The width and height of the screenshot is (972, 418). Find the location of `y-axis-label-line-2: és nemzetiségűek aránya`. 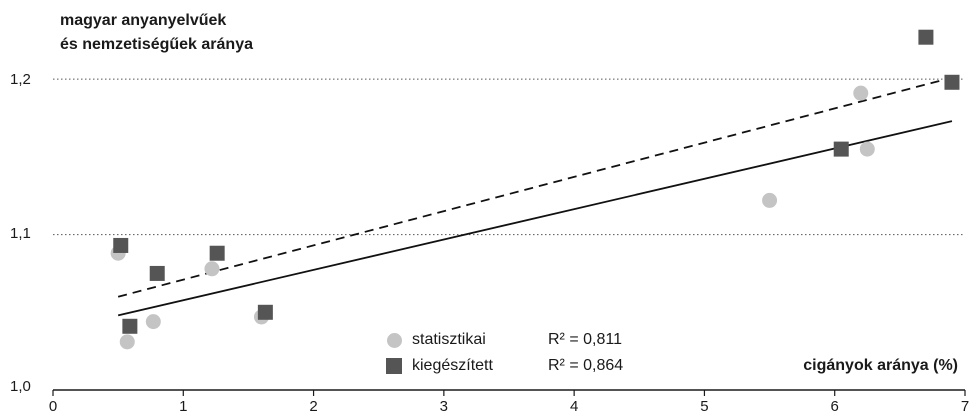

y-axis-label-line-2: és nemzetiségűek aránya is located at coordinates (156, 44).